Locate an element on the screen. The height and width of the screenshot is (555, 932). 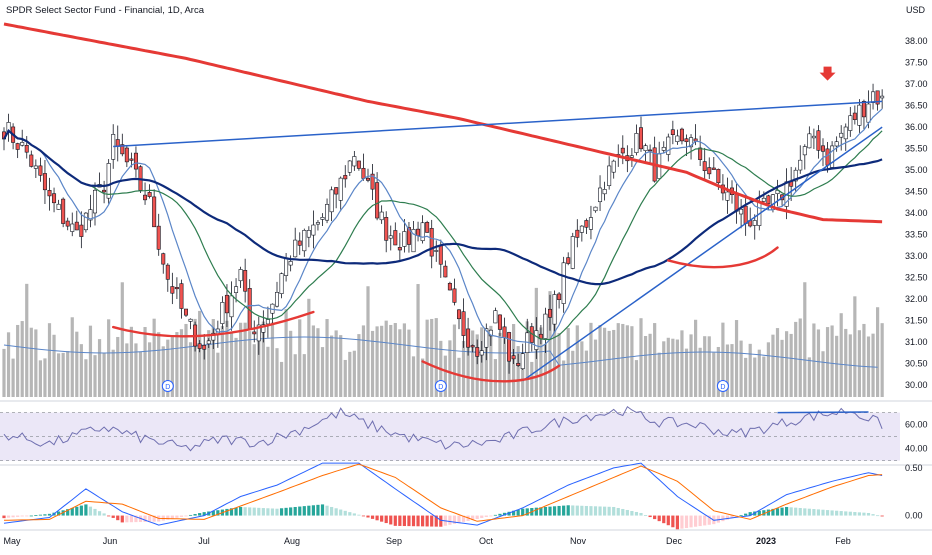
price-axis-tick-label: 34.00 is located at coordinates (916, 213).